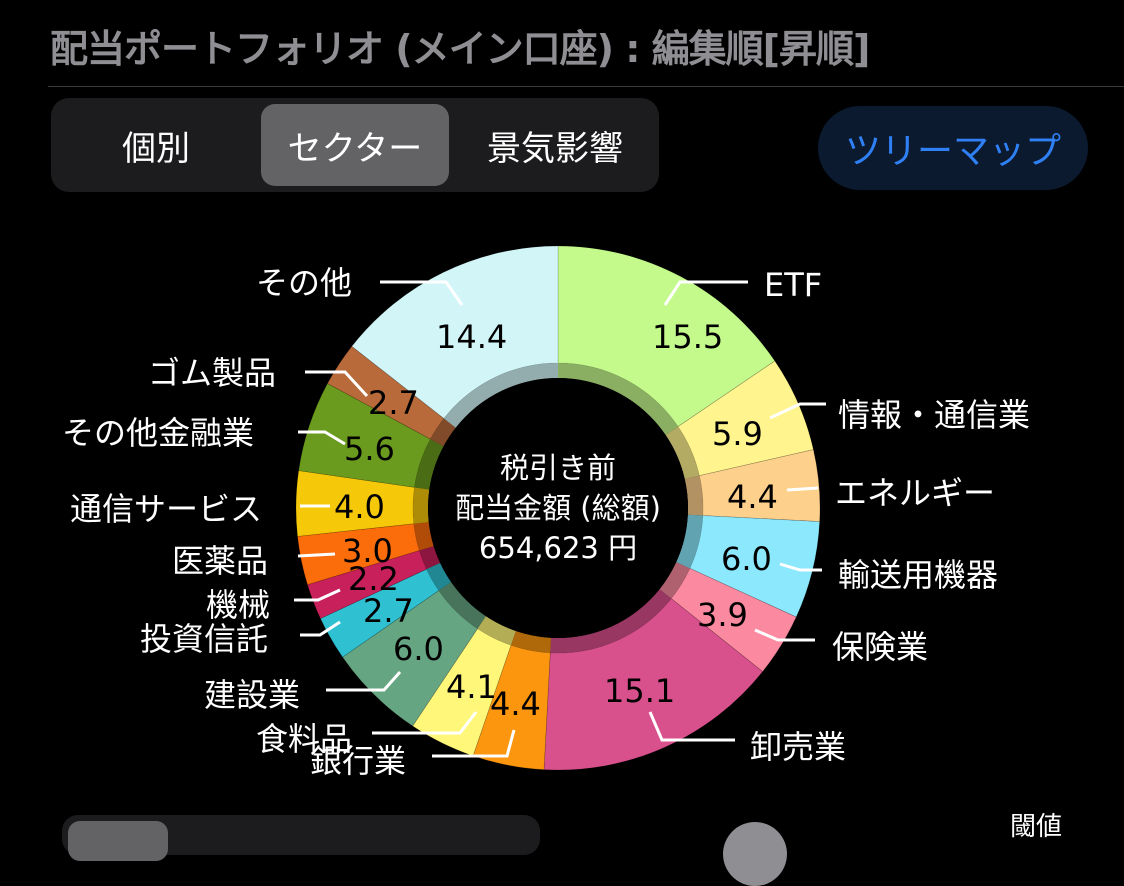 The height and width of the screenshot is (886, 1124). What do you see at coordinates (358, 761) in the screenshot?
I see `slice-label: 銀行業` at bounding box center [358, 761].